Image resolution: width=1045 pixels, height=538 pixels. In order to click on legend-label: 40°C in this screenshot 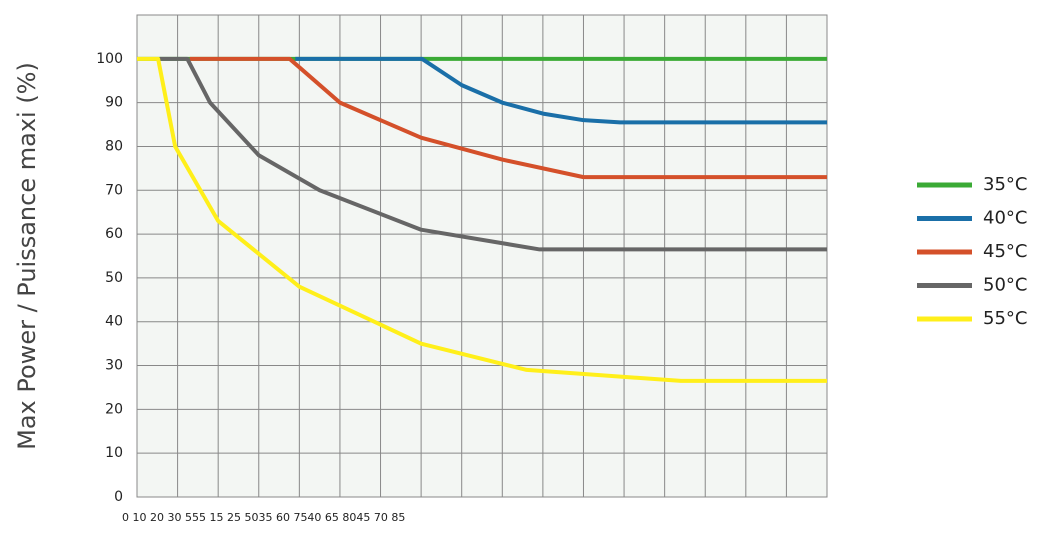, I will do `click(1005, 218)`.